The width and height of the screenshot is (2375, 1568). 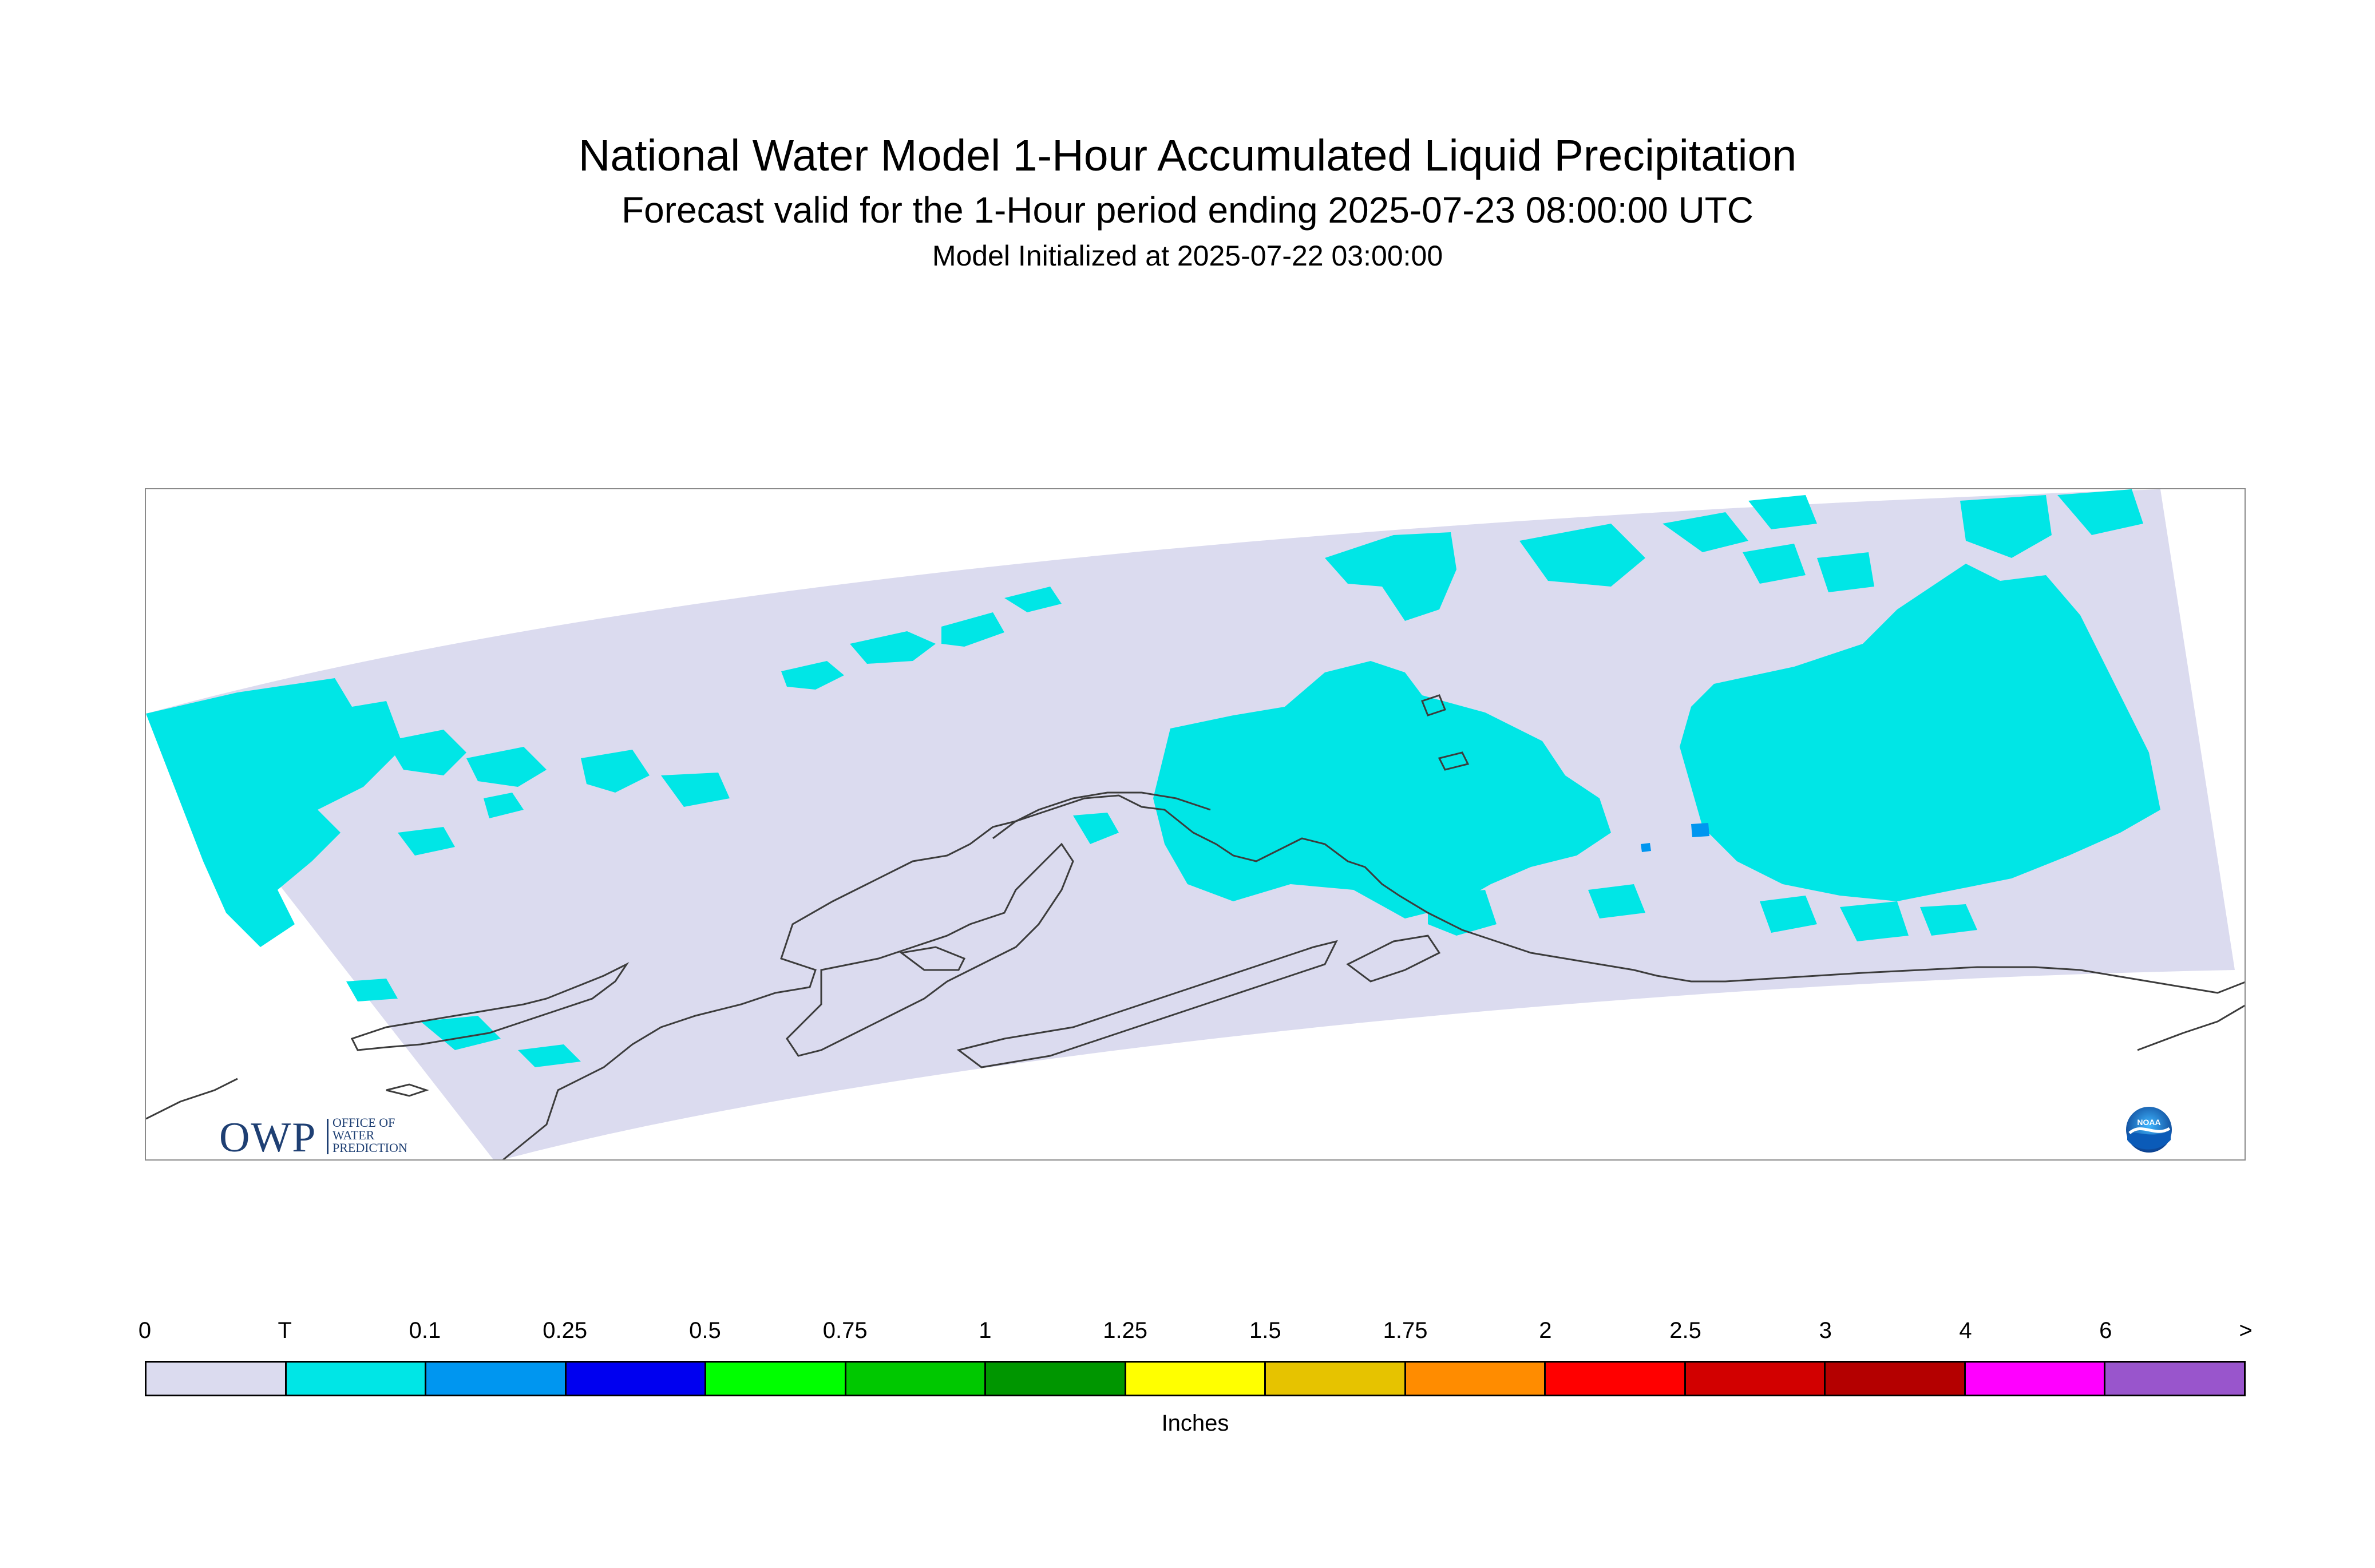 What do you see at coordinates (2149, 1122) in the screenshot?
I see `noaa-logo-text: NOAA` at bounding box center [2149, 1122].